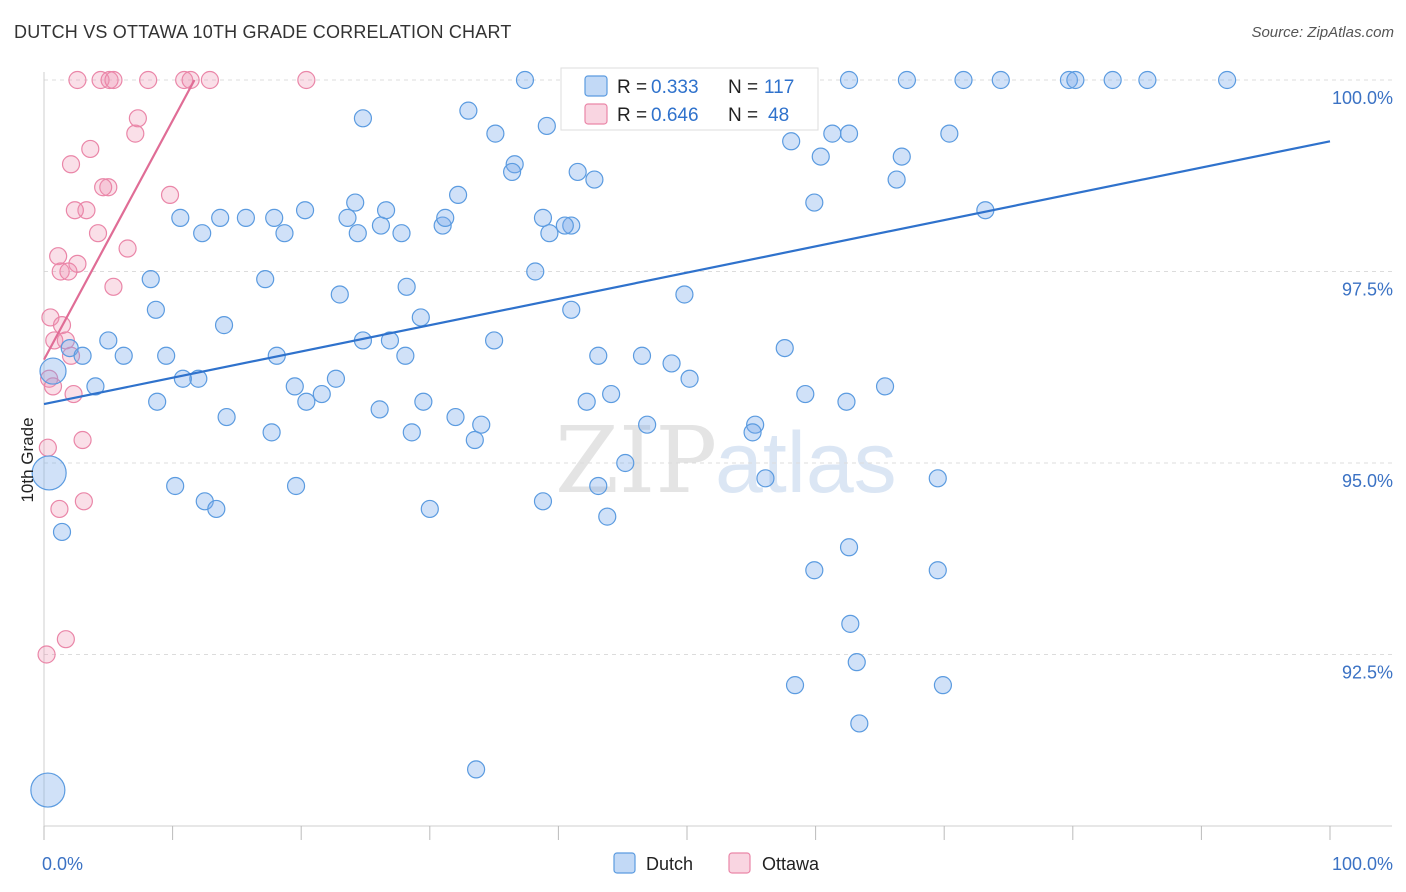 The width and height of the screenshot is (1406, 892). What do you see at coordinates (1322, 32) in the screenshot?
I see `source-label: Source: ZipAtlas.com` at bounding box center [1322, 32].